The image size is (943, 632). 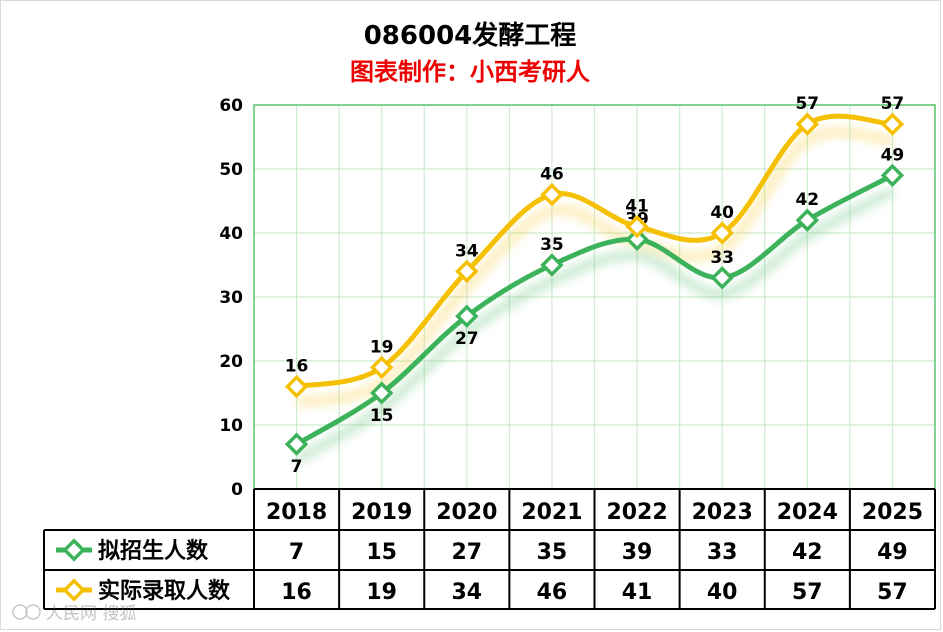 What do you see at coordinates (381, 552) in the screenshot?
I see `table-cell: 15` at bounding box center [381, 552].